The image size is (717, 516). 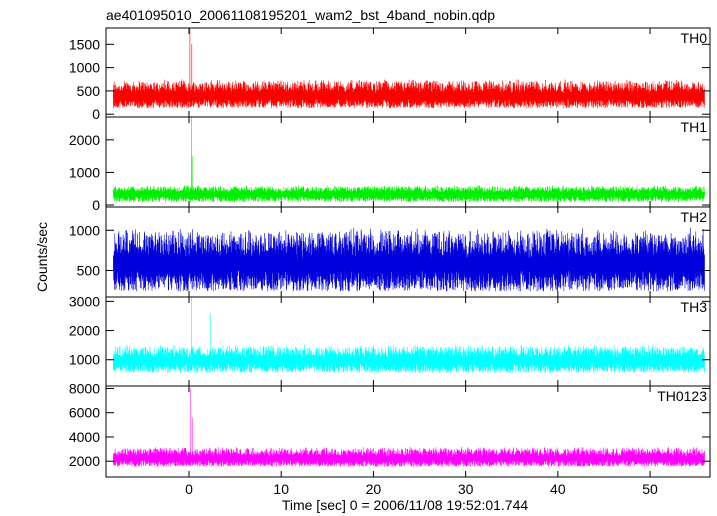 What do you see at coordinates (466, 489) in the screenshot?
I see `x-tick-label: 30` at bounding box center [466, 489].